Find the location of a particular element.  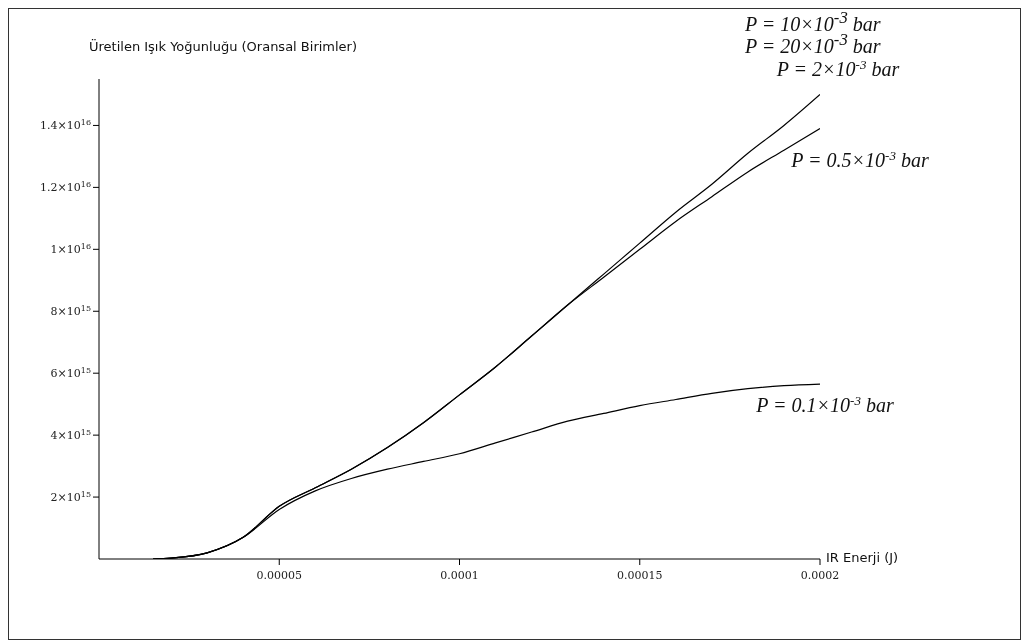

x-tick-label: 0.0001 is located at coordinates (459, 575).